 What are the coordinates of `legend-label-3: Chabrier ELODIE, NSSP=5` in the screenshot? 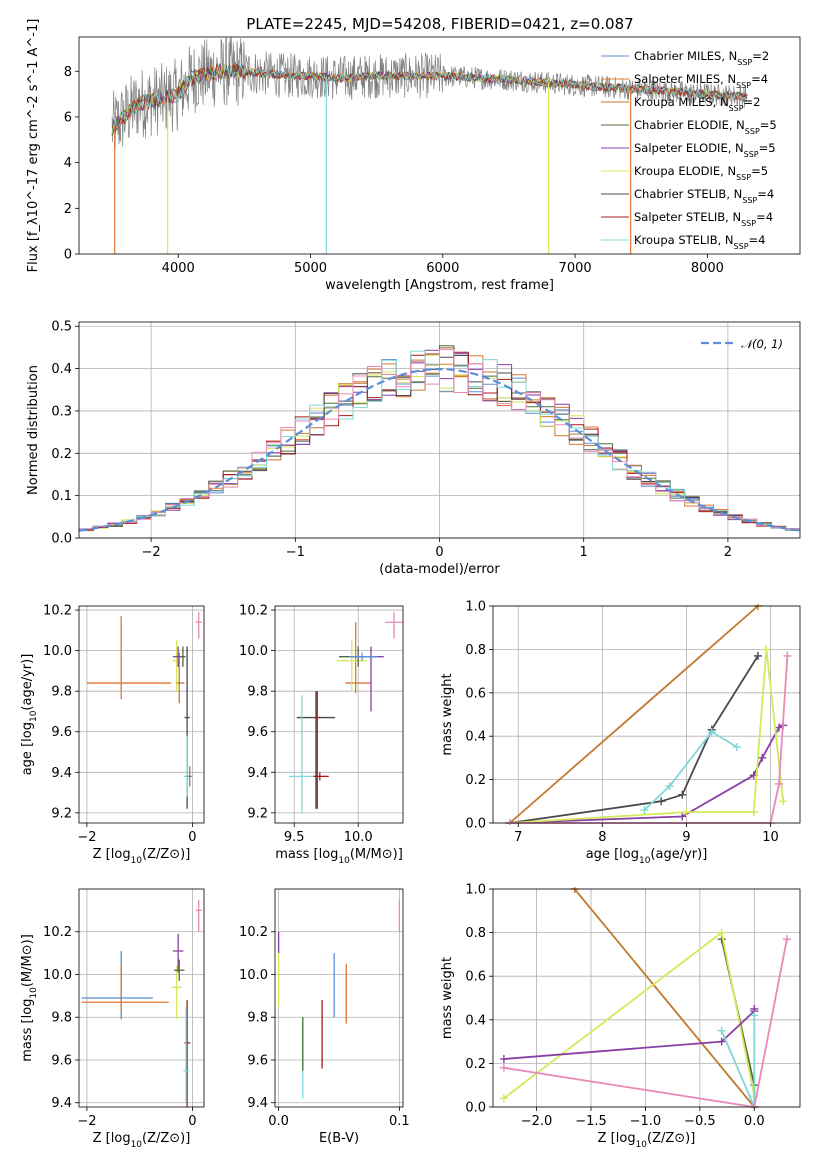 It's located at (705, 127).